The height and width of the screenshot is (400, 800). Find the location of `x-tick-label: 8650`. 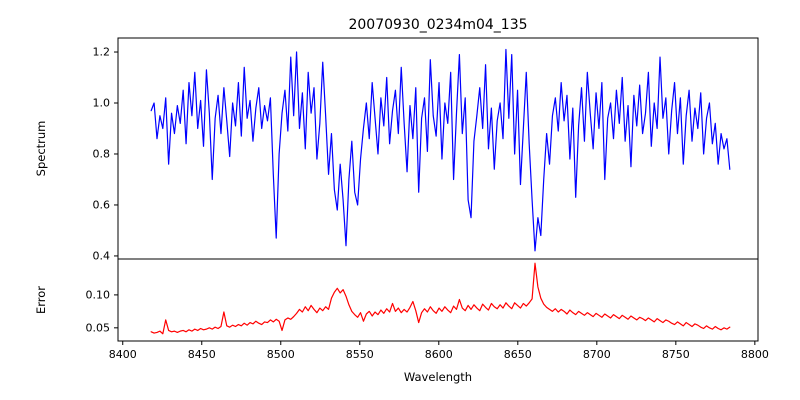

x-tick-label: 8650 is located at coordinates (518, 354).